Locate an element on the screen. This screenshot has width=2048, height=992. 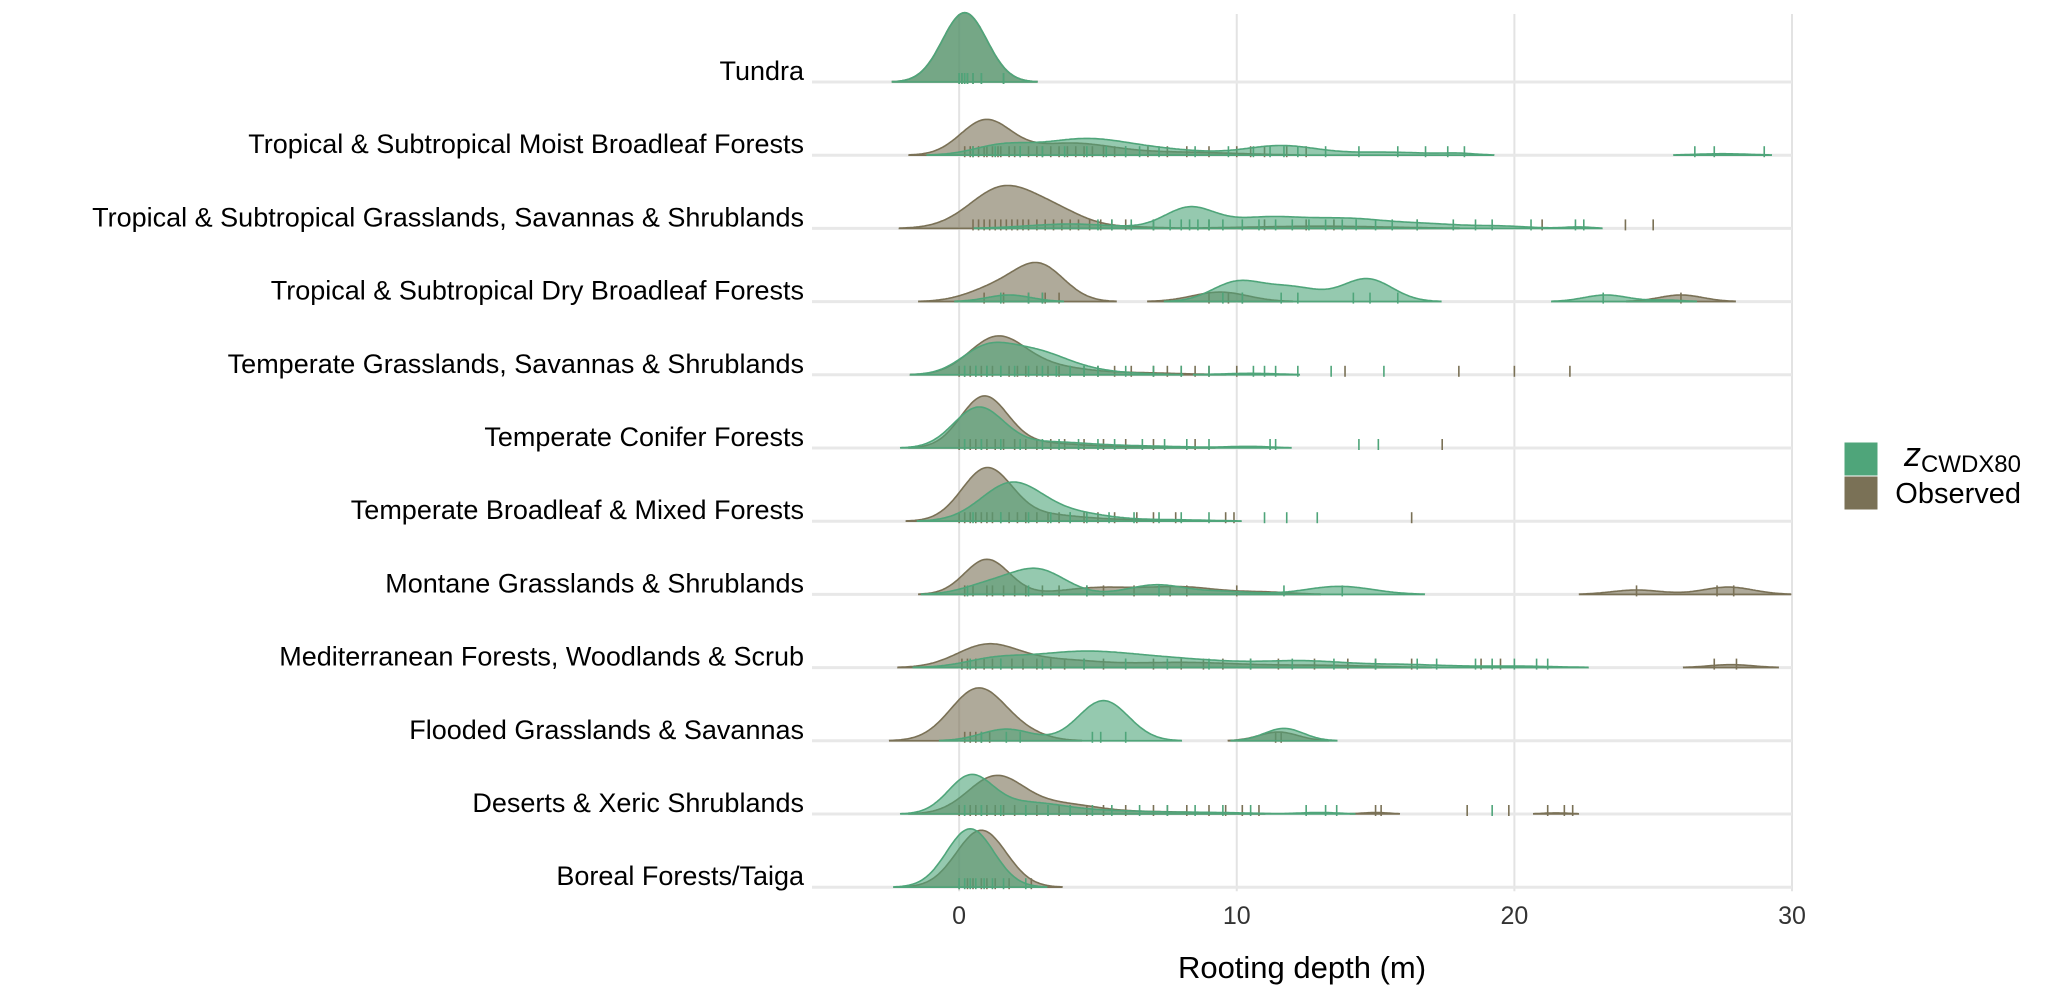
legend-swatch-observed is located at coordinates (1861, 493).